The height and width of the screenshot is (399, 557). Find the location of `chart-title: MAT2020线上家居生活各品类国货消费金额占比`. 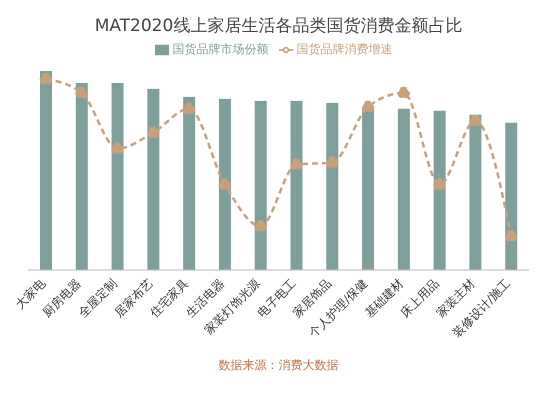

chart-title: MAT2020线上家居生活各品类国货消费金额占比 is located at coordinates (279, 26).